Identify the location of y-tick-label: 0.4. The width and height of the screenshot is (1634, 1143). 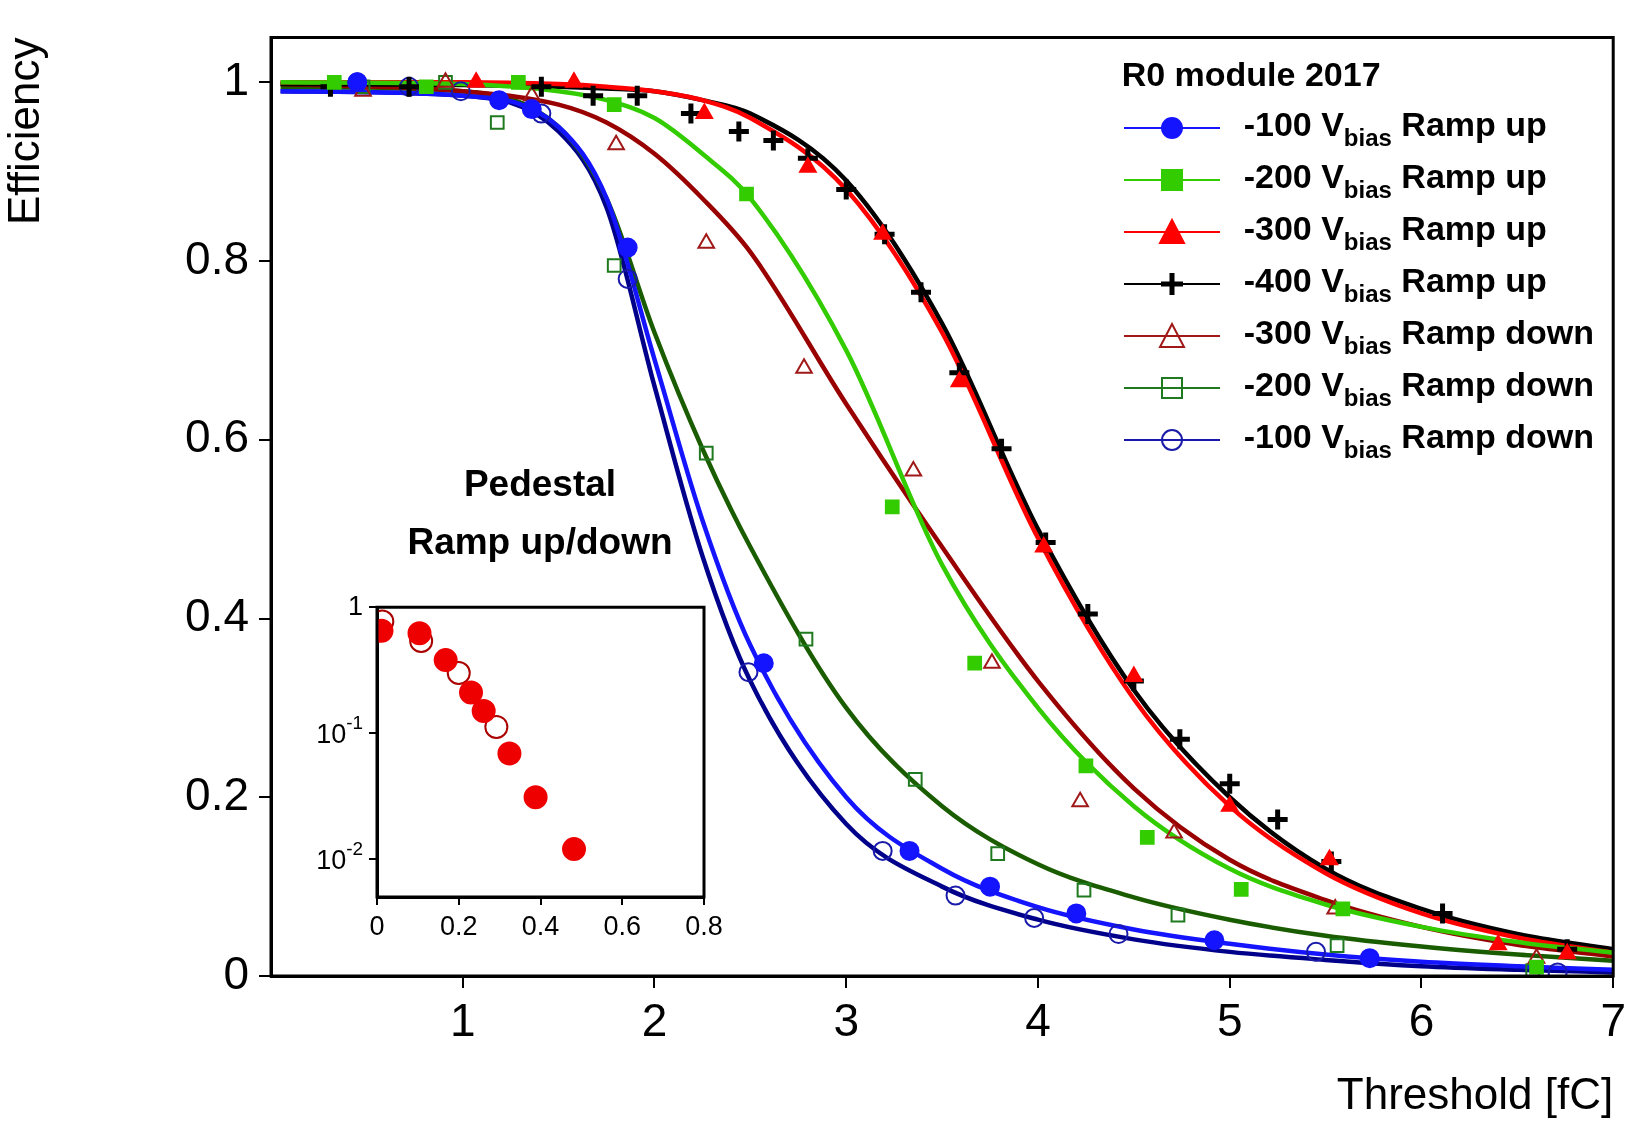
(217, 615).